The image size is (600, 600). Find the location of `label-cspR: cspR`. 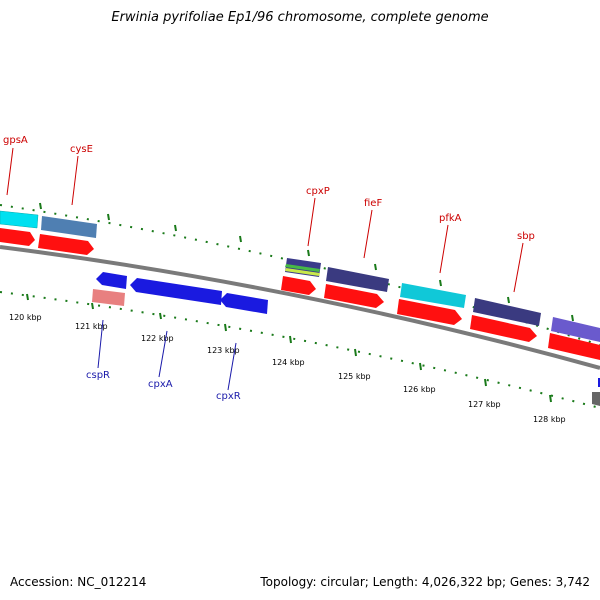

label-cspR: cspR is located at coordinates (98, 375).